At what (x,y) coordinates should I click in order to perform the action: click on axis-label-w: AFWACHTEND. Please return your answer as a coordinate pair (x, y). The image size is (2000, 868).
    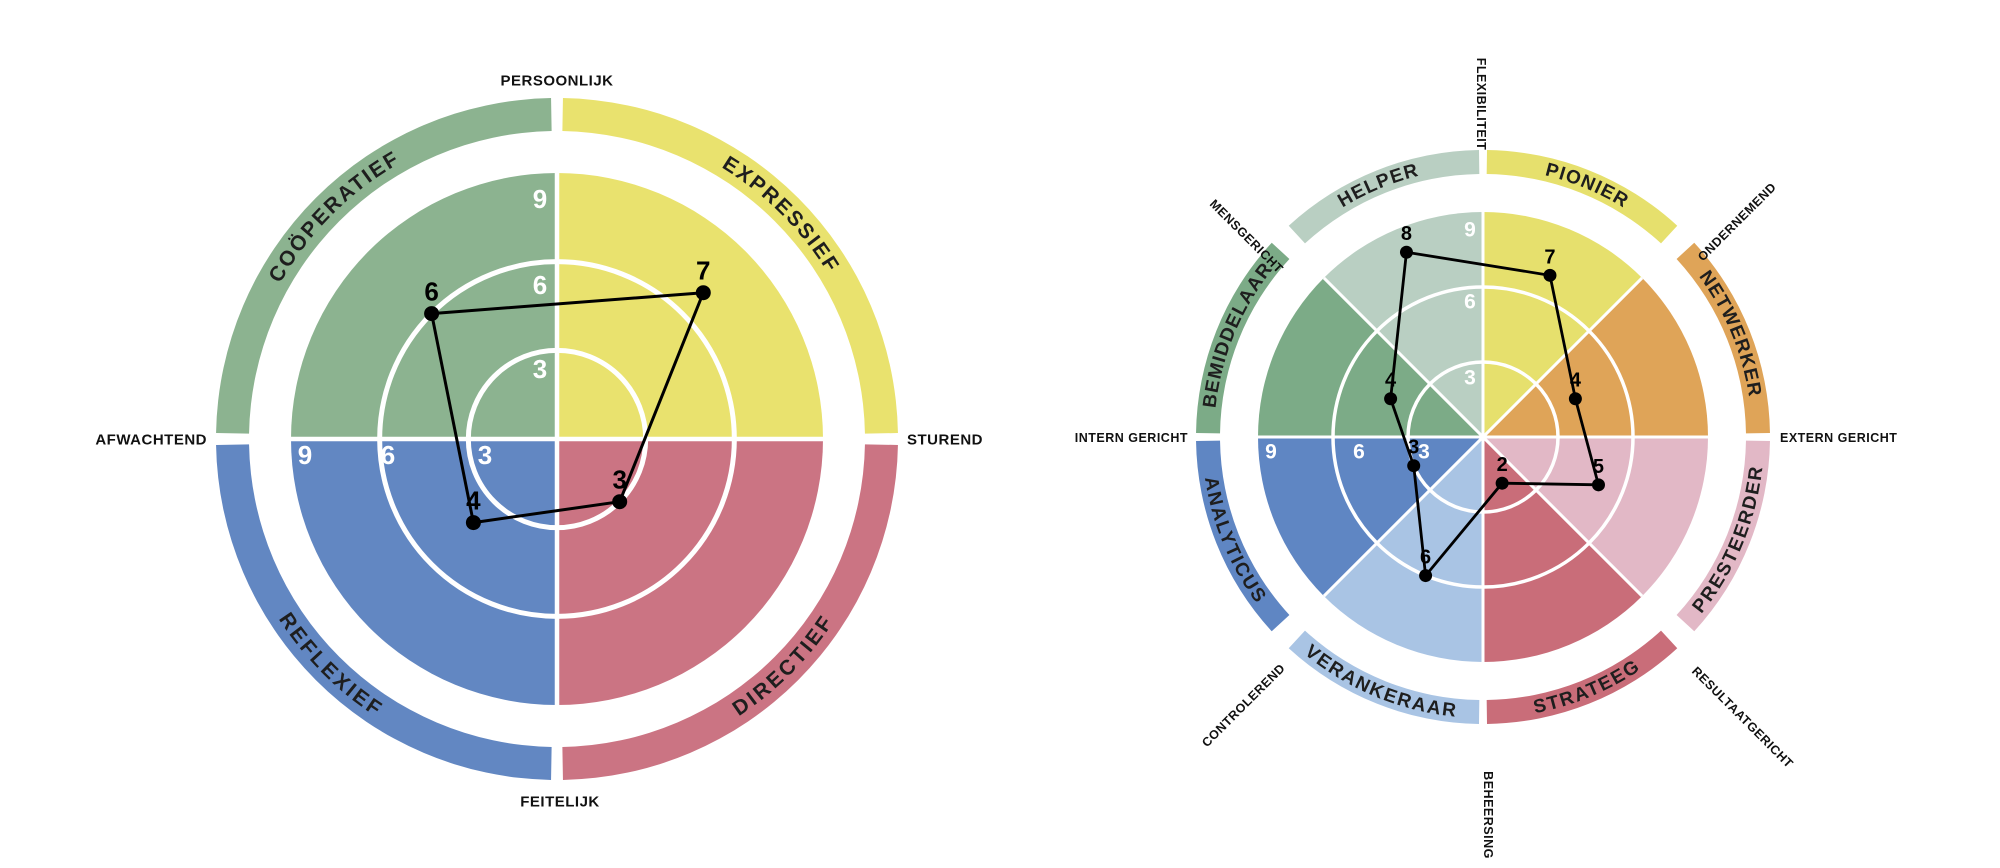
    Looking at the image, I should click on (151, 440).